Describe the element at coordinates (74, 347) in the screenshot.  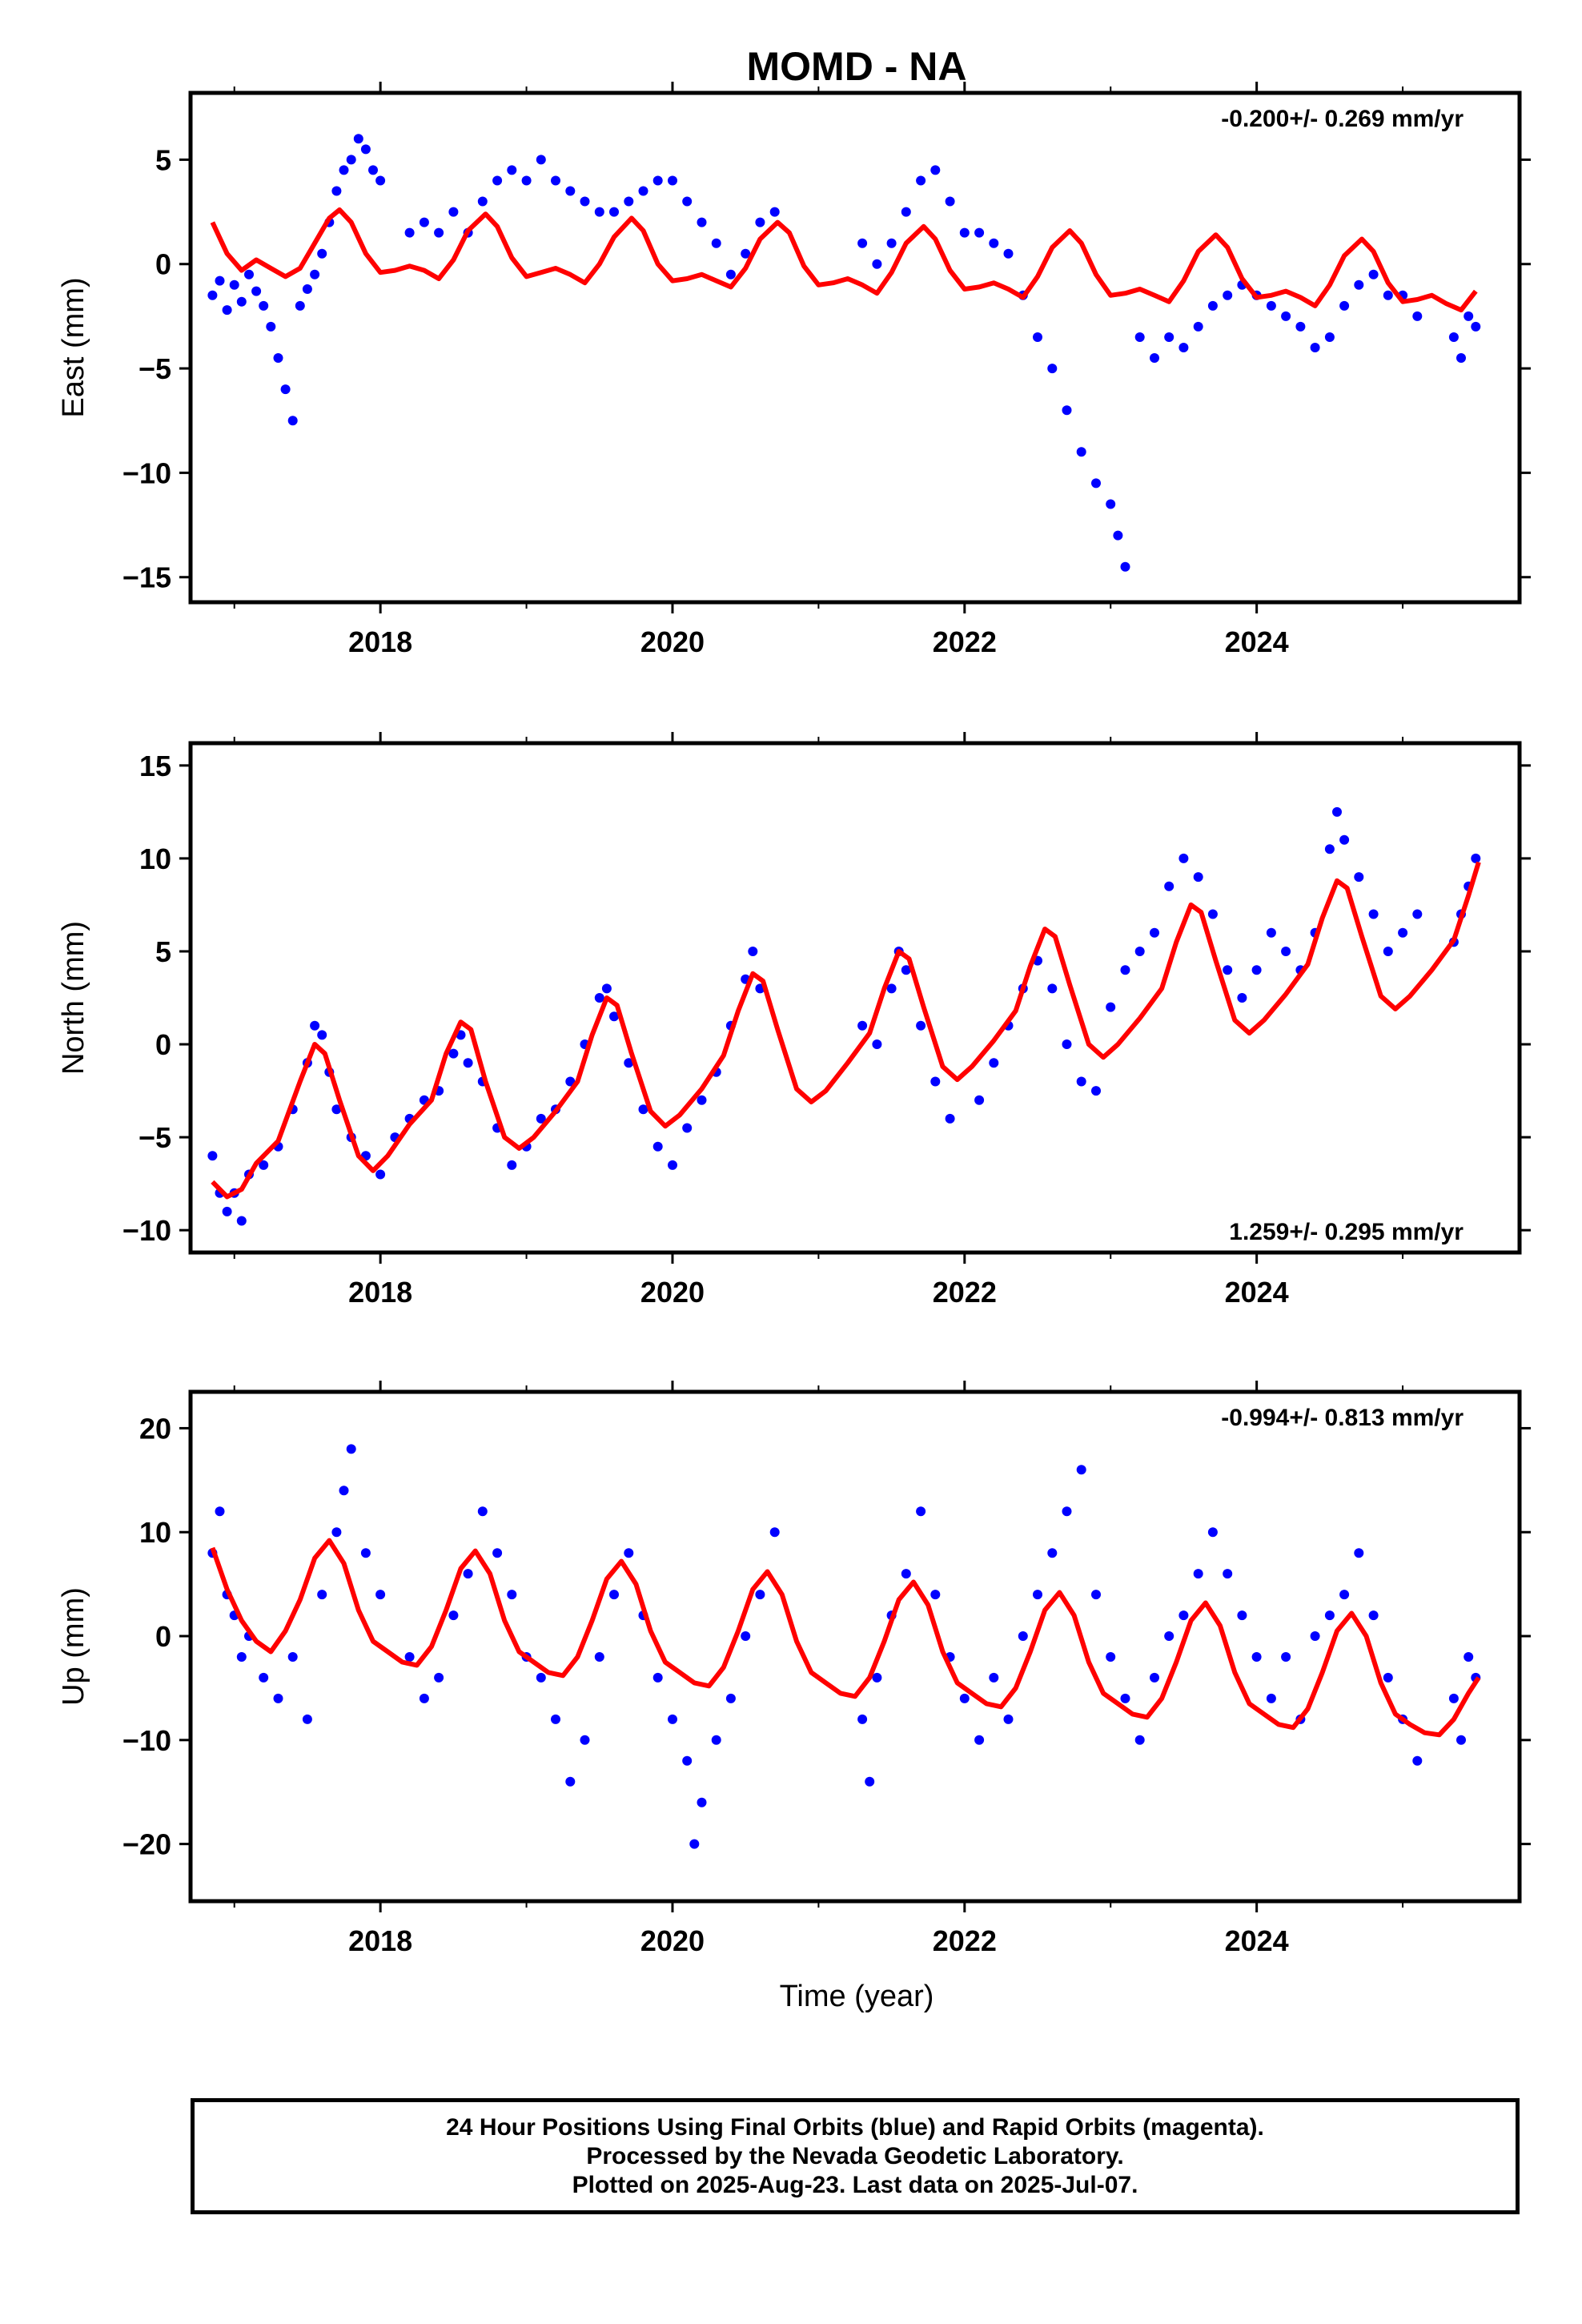
I see `y-axis-label: East (mm)` at that location.